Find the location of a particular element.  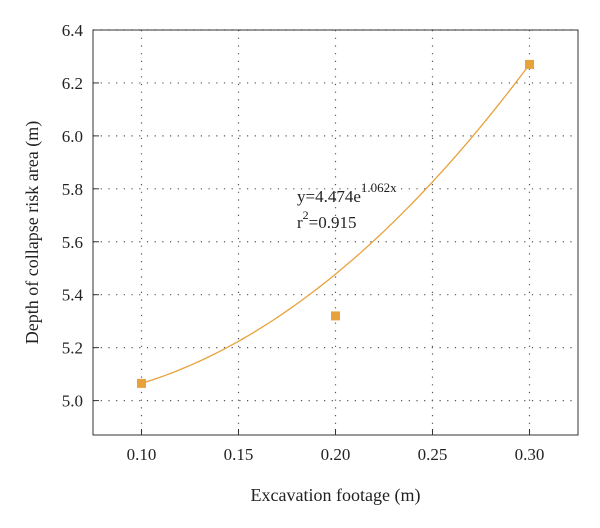

y-tick-label: 5.0 is located at coordinates (72, 401).